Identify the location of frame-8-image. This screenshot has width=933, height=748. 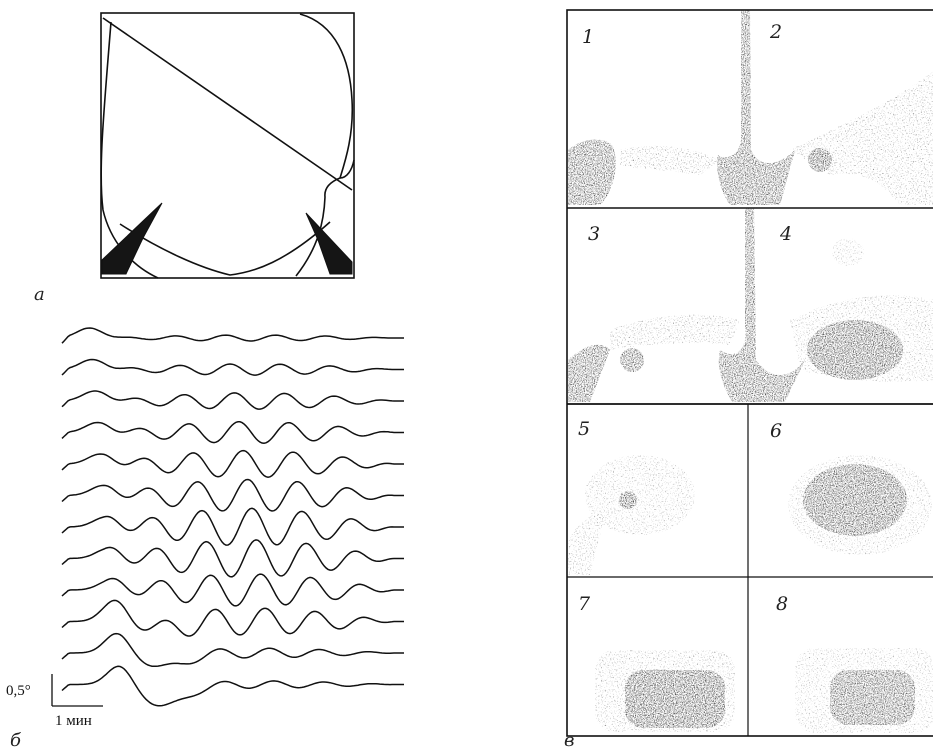
(864, 690).